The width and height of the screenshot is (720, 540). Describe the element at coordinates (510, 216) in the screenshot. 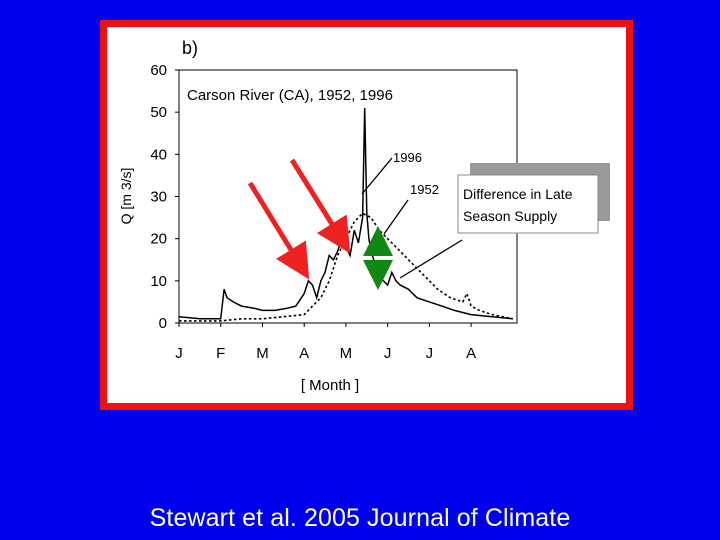

I see `callout-line-2: Season Supply` at that location.